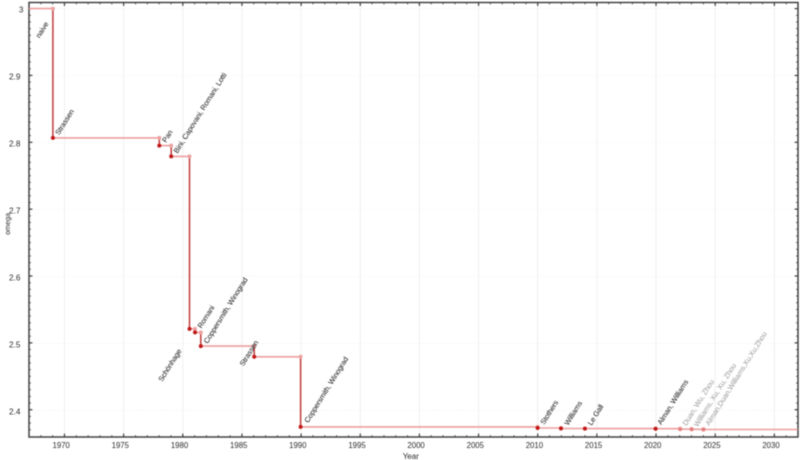 The height and width of the screenshot is (460, 800). Describe the element at coordinates (239, 445) in the screenshot. I see `svg-text: 1985` at that location.